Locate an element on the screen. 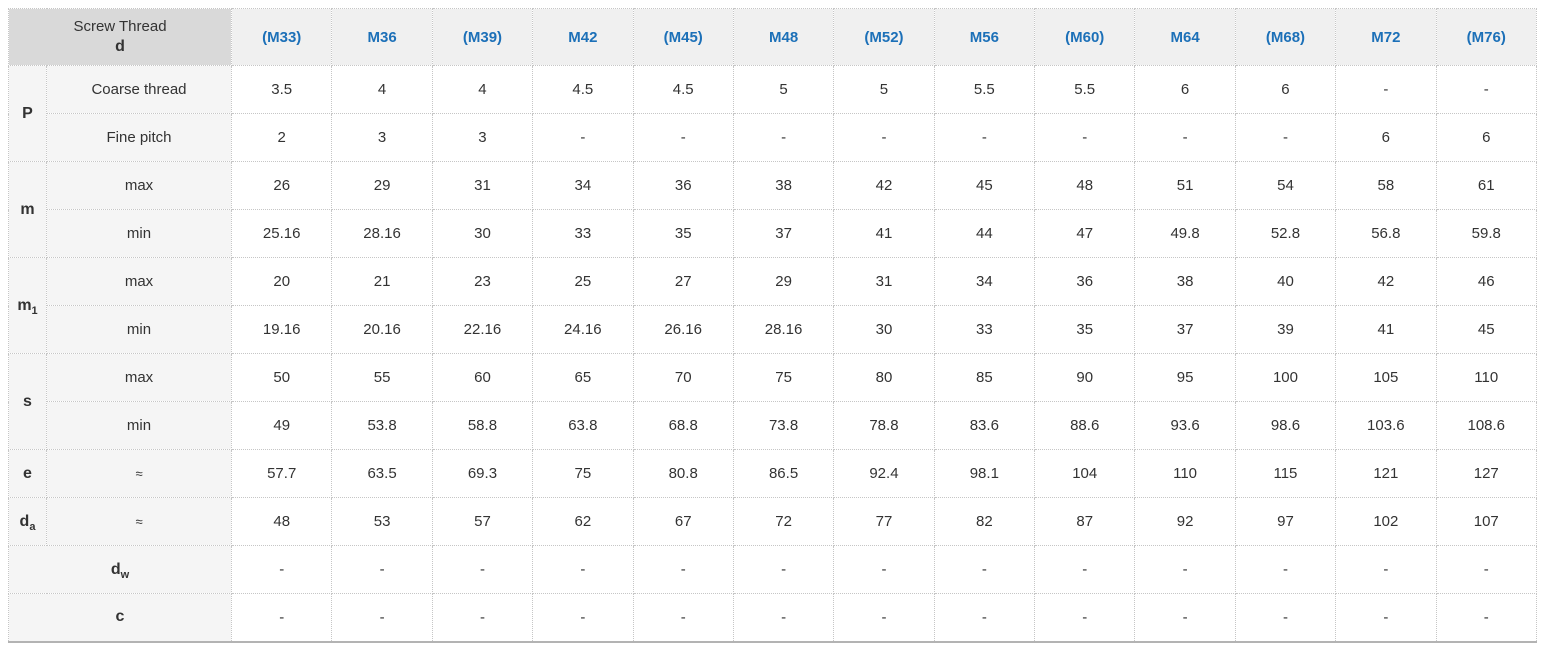 The width and height of the screenshot is (1545, 651). table-row: P Coarse thread 3.5 4 4 4.5 4.5 5 5 5.5 5.5 6 6- - is located at coordinates (773, 113).